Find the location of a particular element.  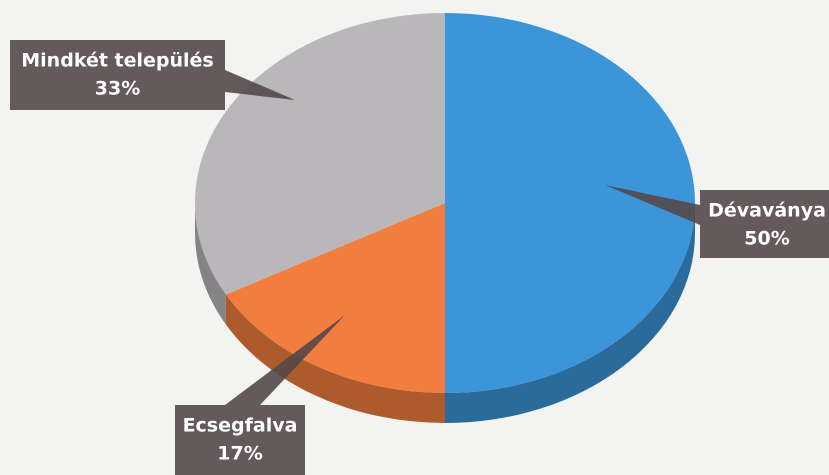

label-value: 50% is located at coordinates (766, 239).